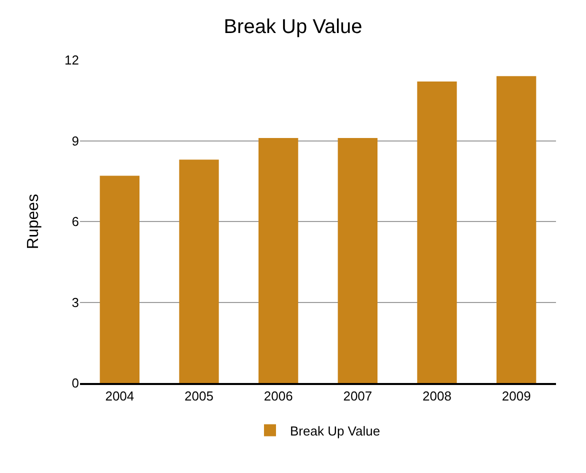  What do you see at coordinates (75, 383) in the screenshot?
I see `y-tick-label: 0` at bounding box center [75, 383].